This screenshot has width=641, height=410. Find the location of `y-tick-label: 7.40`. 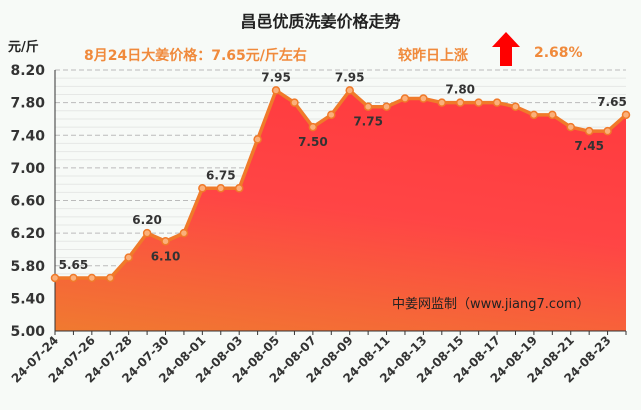

y-tick-label: 7.40 is located at coordinates (27, 136).